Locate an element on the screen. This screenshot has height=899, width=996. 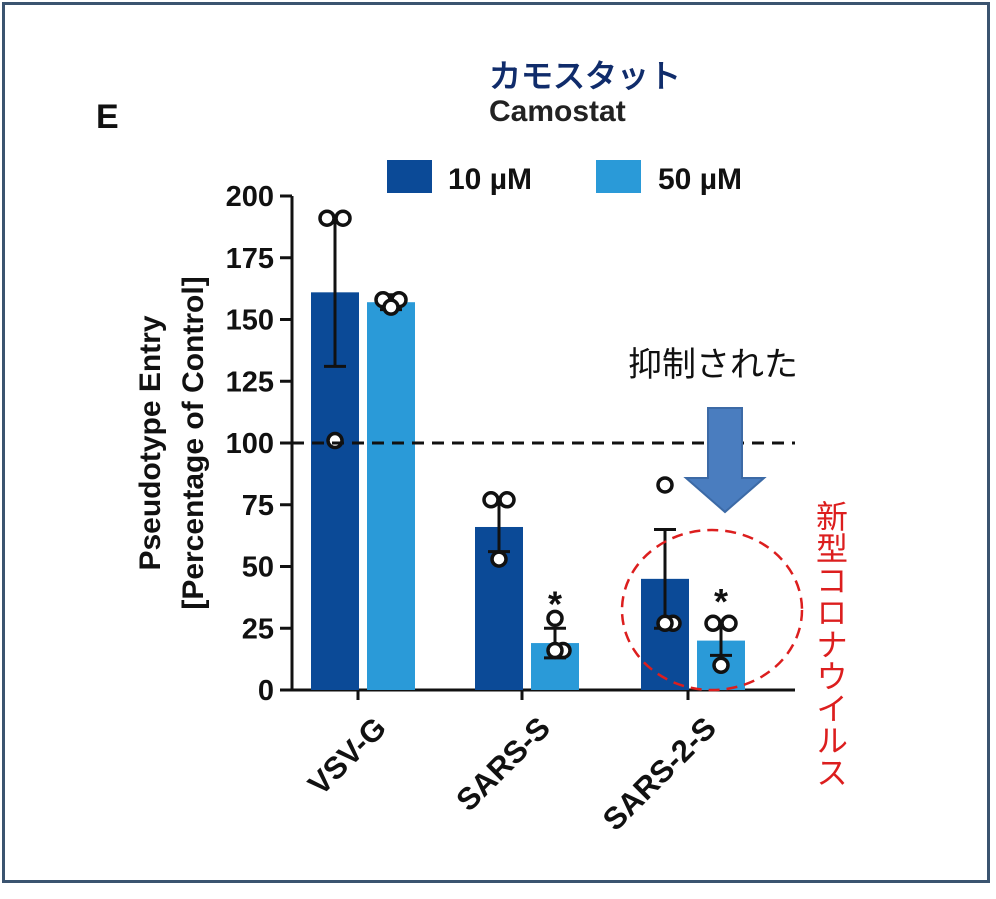
y-tick-label: 175 is located at coordinates (250, 259).